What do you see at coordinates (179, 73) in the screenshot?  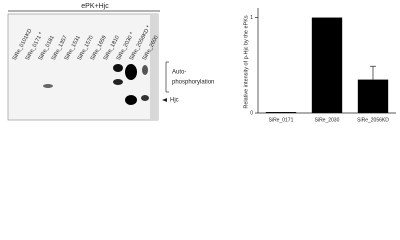 I see `annotation: Auto-` at bounding box center [179, 73].